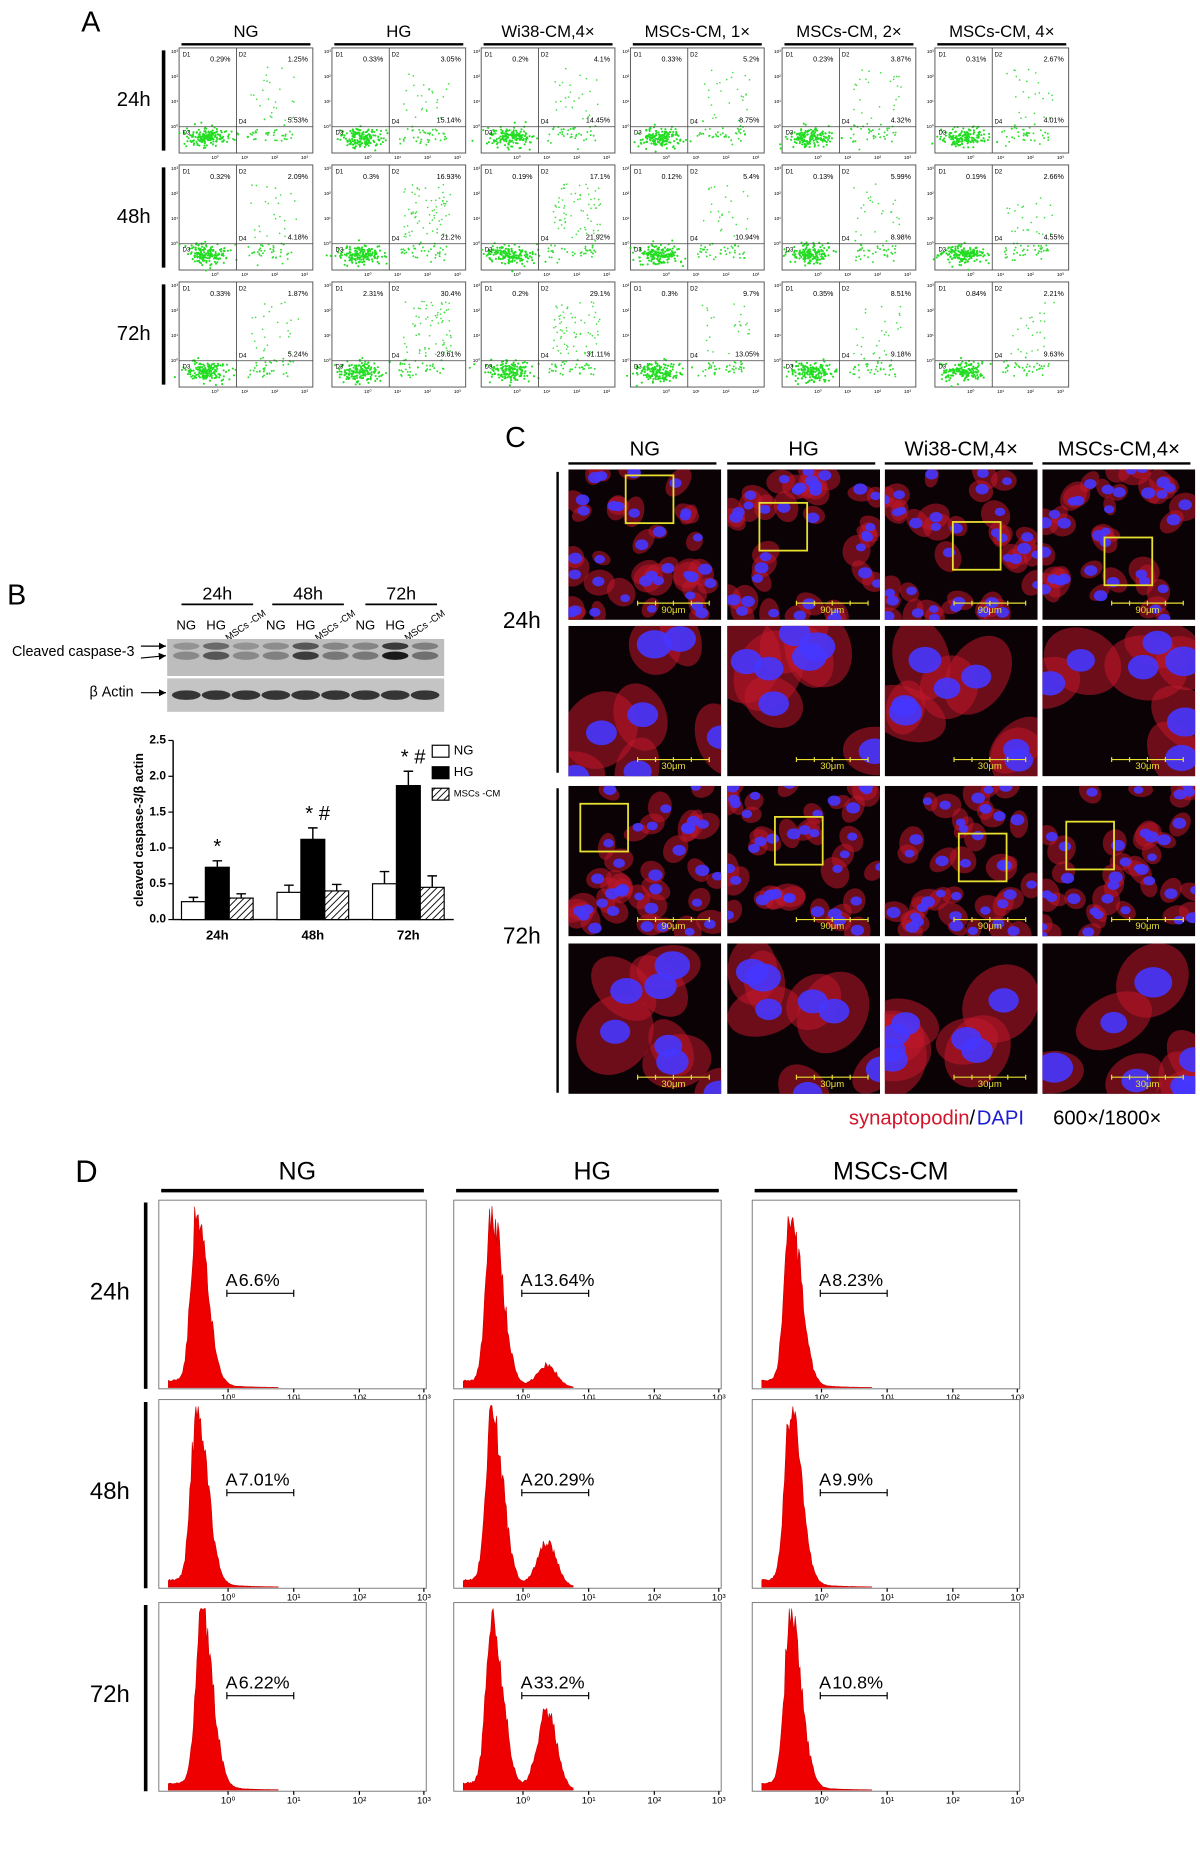 The image size is (1200, 1874). What do you see at coordinates (751, 60) in the screenshot?
I see `percent-label: 5.2%` at bounding box center [751, 60].